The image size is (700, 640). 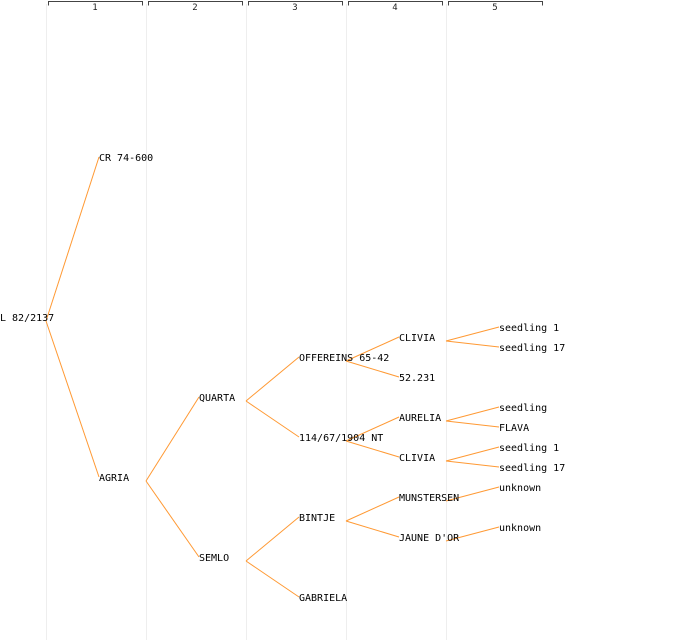 I want to click on generation-number: 5, so click(x=494, y=8).